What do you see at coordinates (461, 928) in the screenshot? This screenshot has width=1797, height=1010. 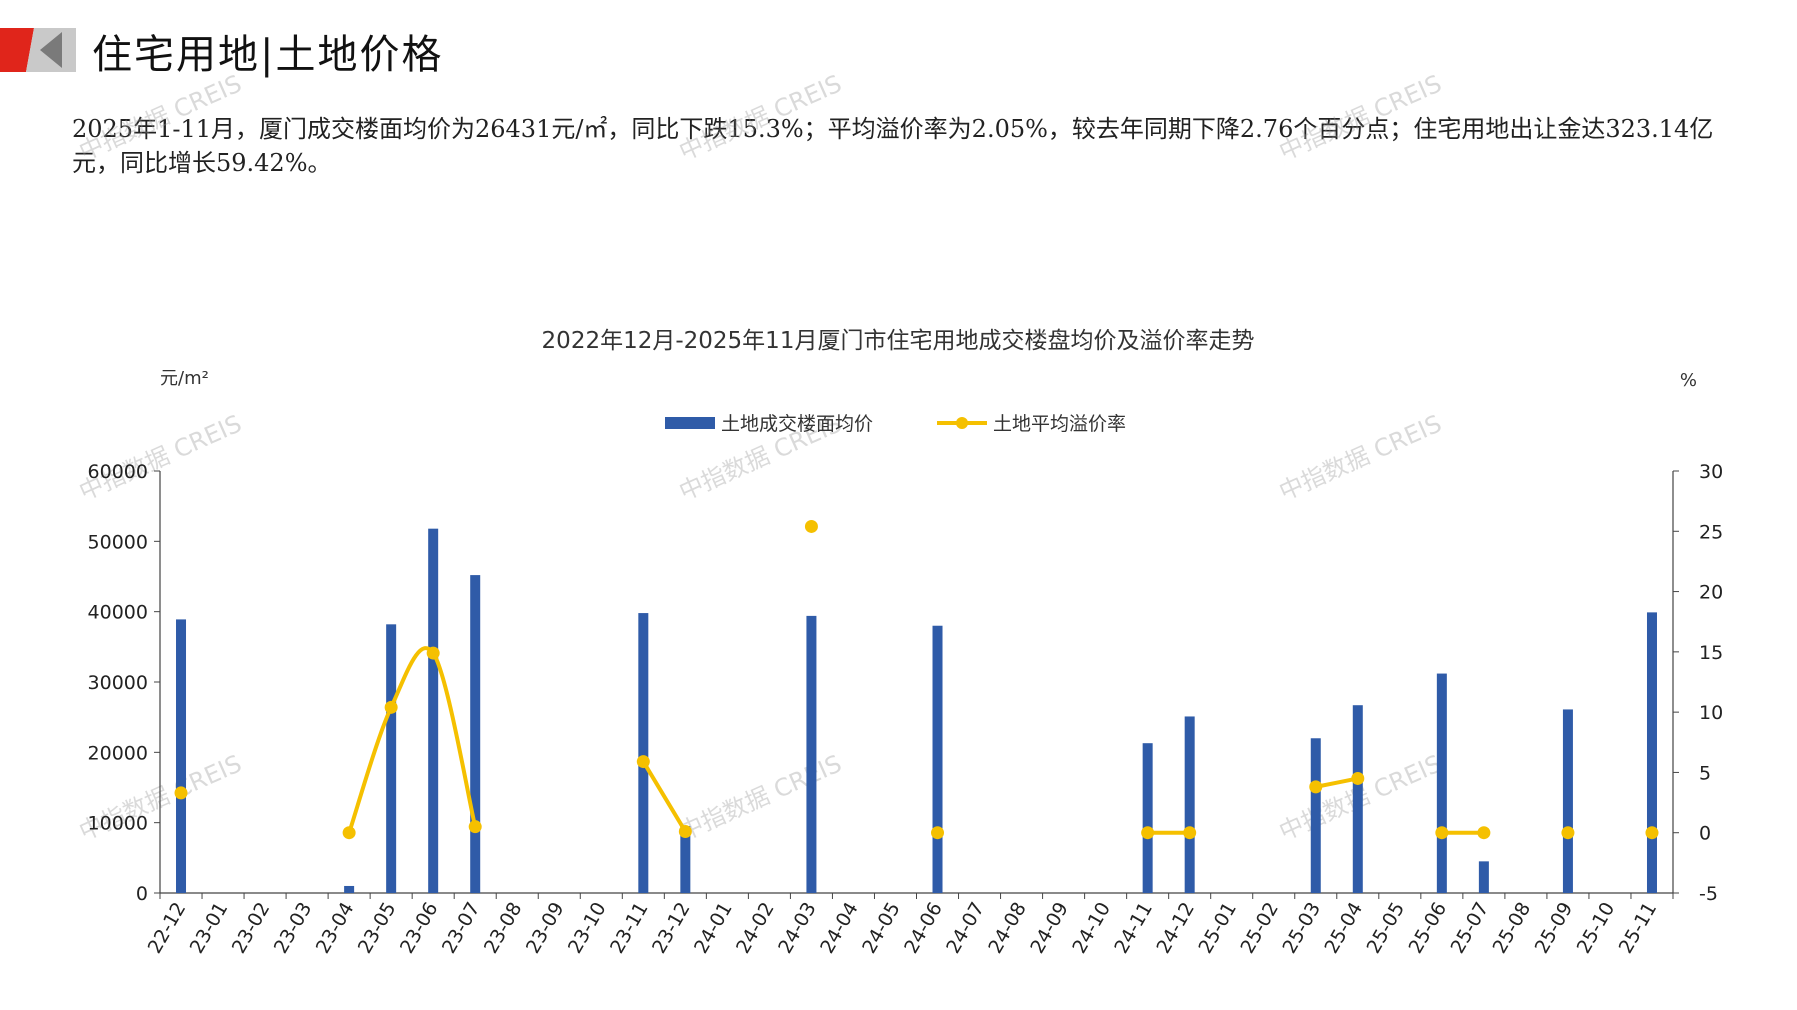 I see `x-tick-label: 23-07` at bounding box center [461, 928].